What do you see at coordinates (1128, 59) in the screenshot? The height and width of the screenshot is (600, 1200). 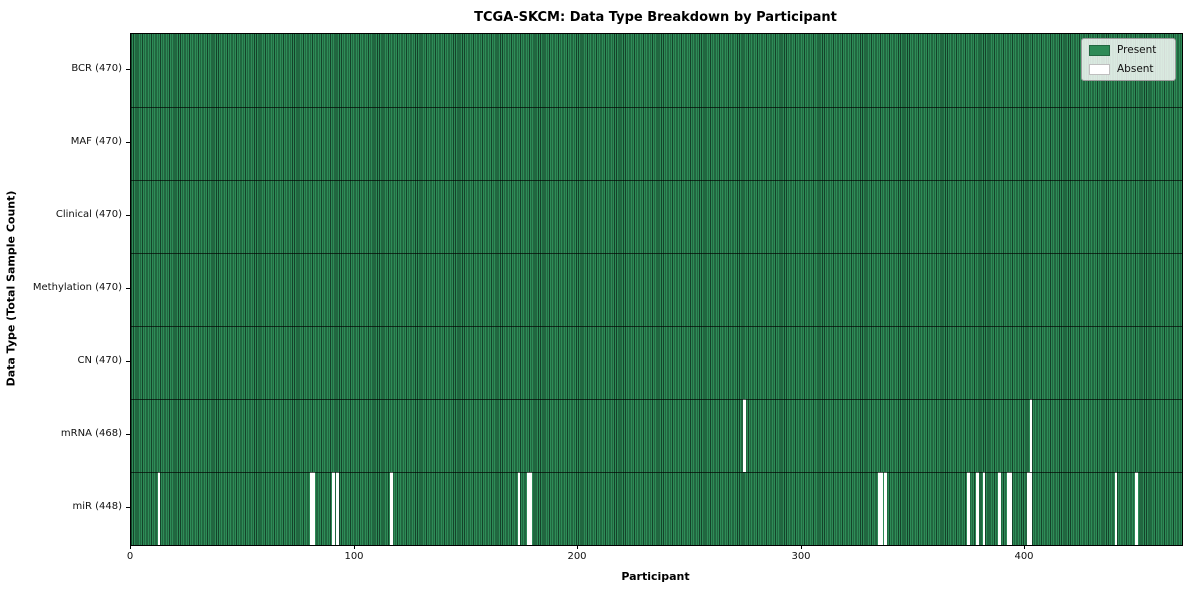 I see `legend: Present Absent` at bounding box center [1128, 59].